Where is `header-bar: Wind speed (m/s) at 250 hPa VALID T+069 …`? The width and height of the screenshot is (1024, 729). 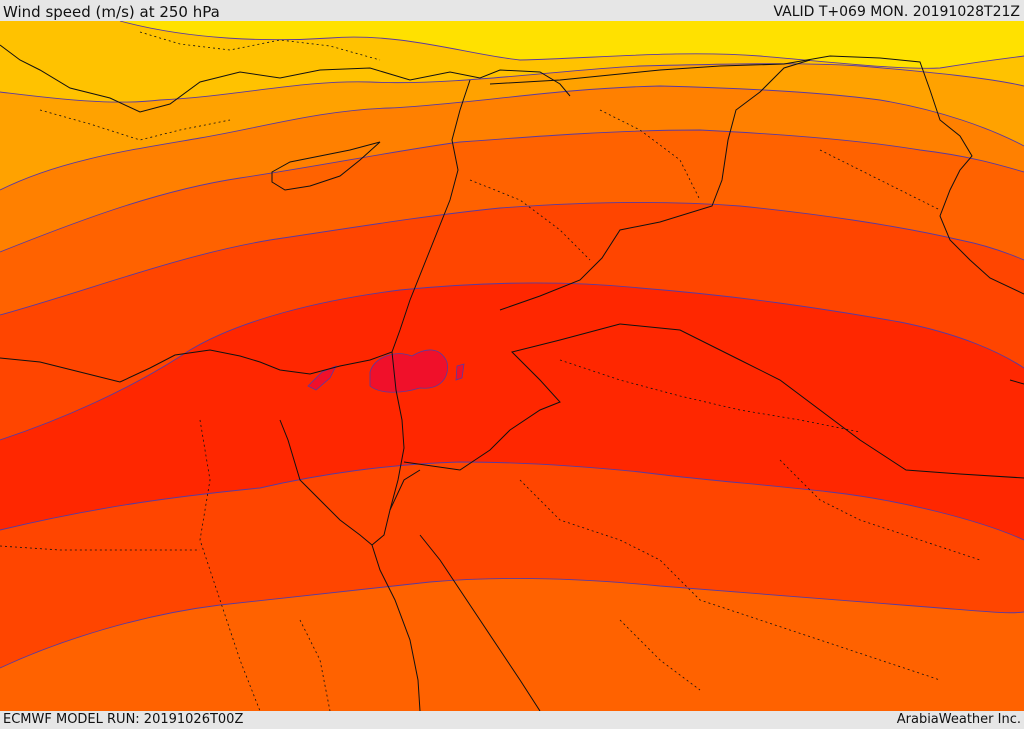
header-bar: Wind speed (m/s) at 250 hPa VALID T+069 … is located at coordinates (512, 10).